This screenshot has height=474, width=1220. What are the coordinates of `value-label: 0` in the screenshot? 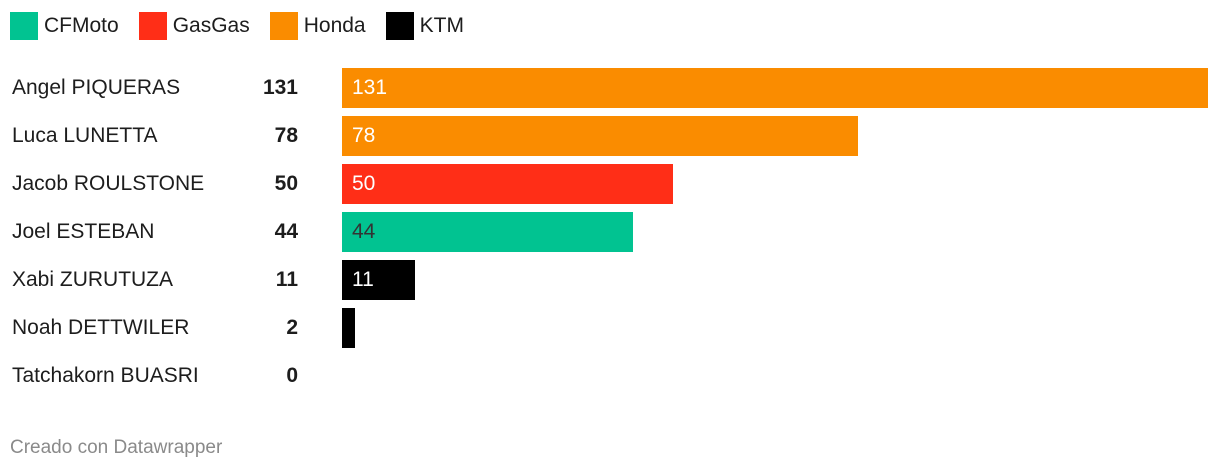 It's located at (292, 375).